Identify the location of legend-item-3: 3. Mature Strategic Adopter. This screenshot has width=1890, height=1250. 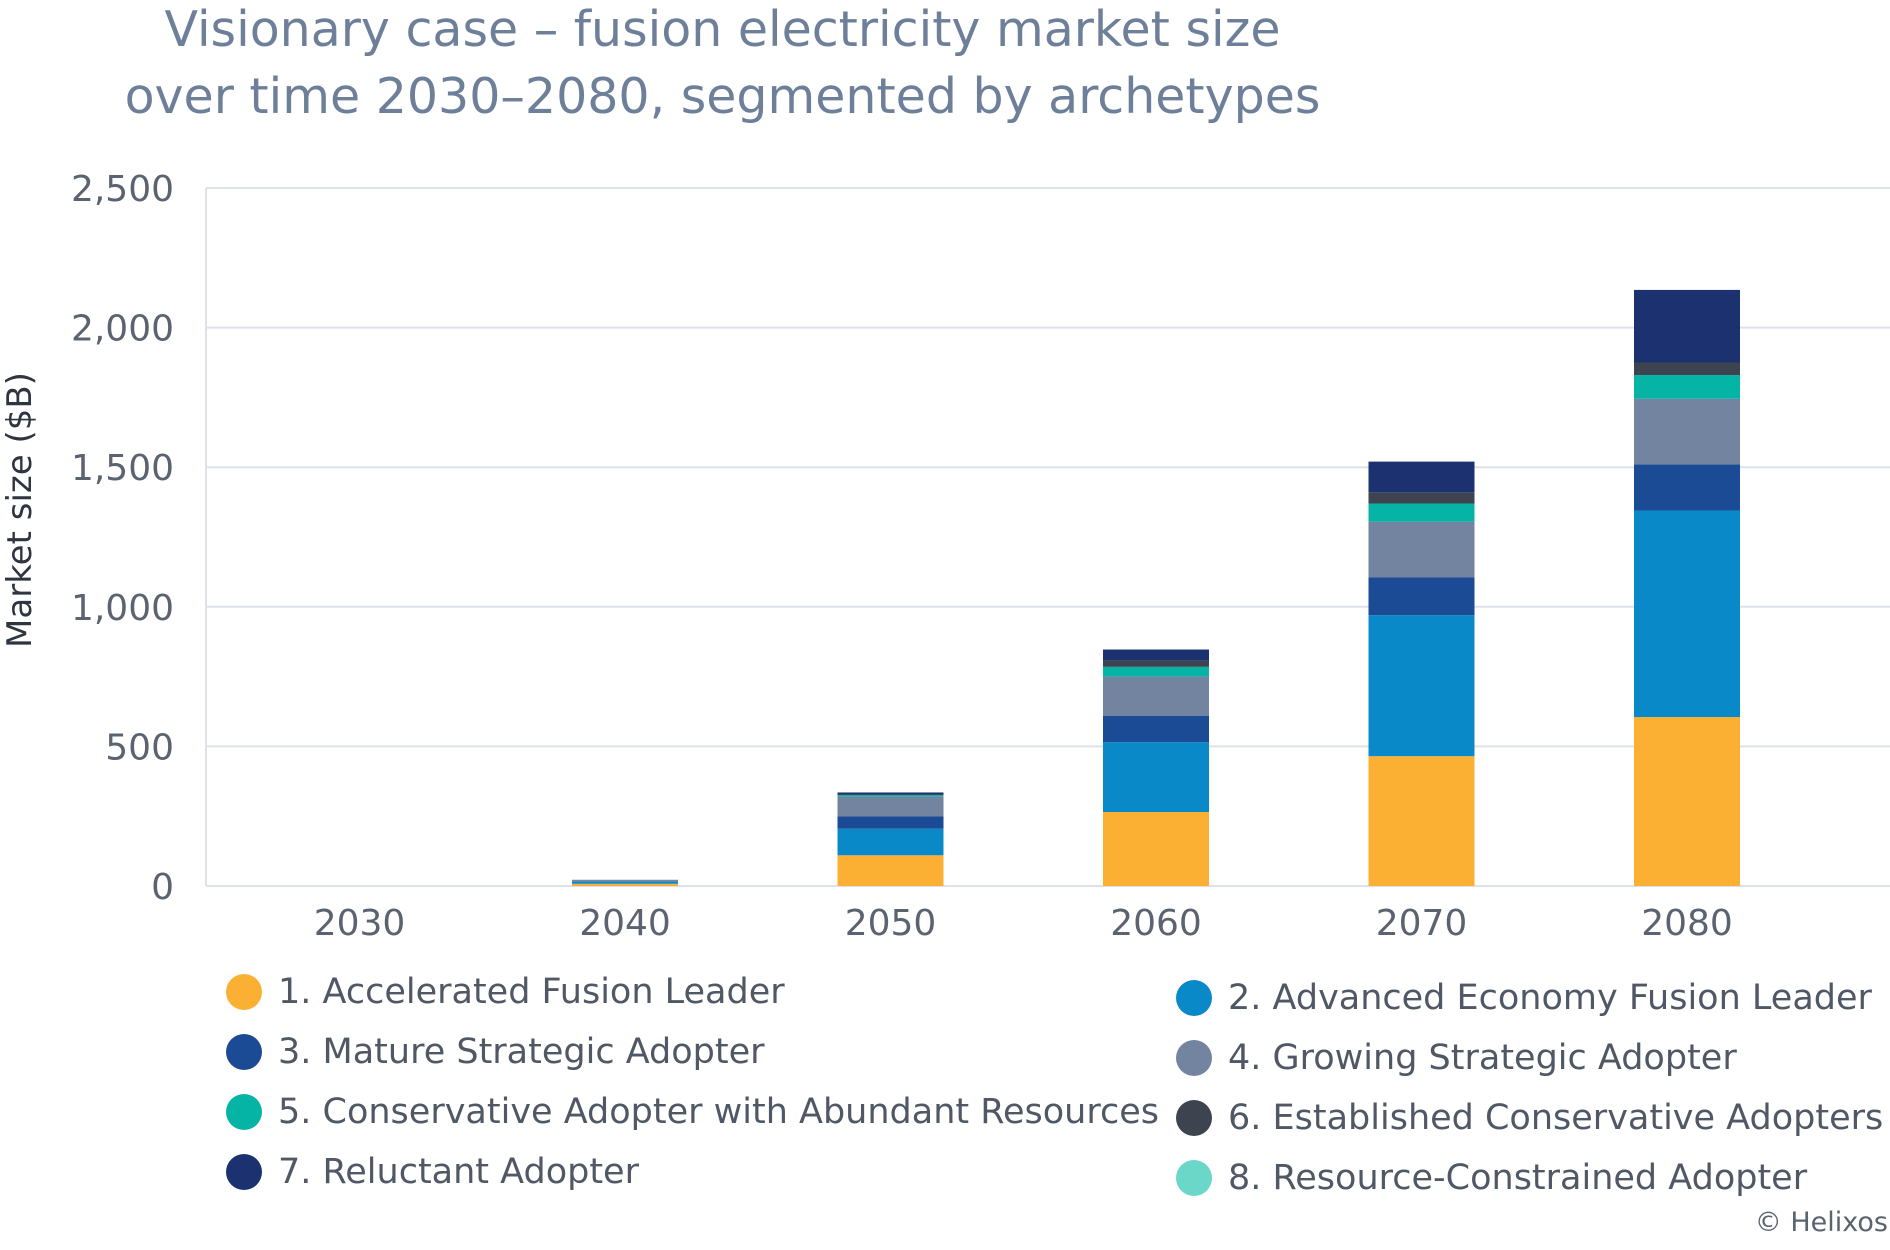
(495, 1052).